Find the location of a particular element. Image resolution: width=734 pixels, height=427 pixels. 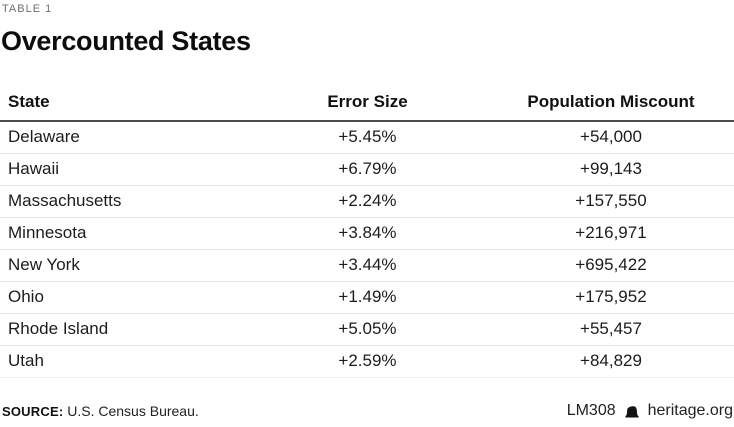

population-miscount-cell: +54,000 is located at coordinates (611, 137).